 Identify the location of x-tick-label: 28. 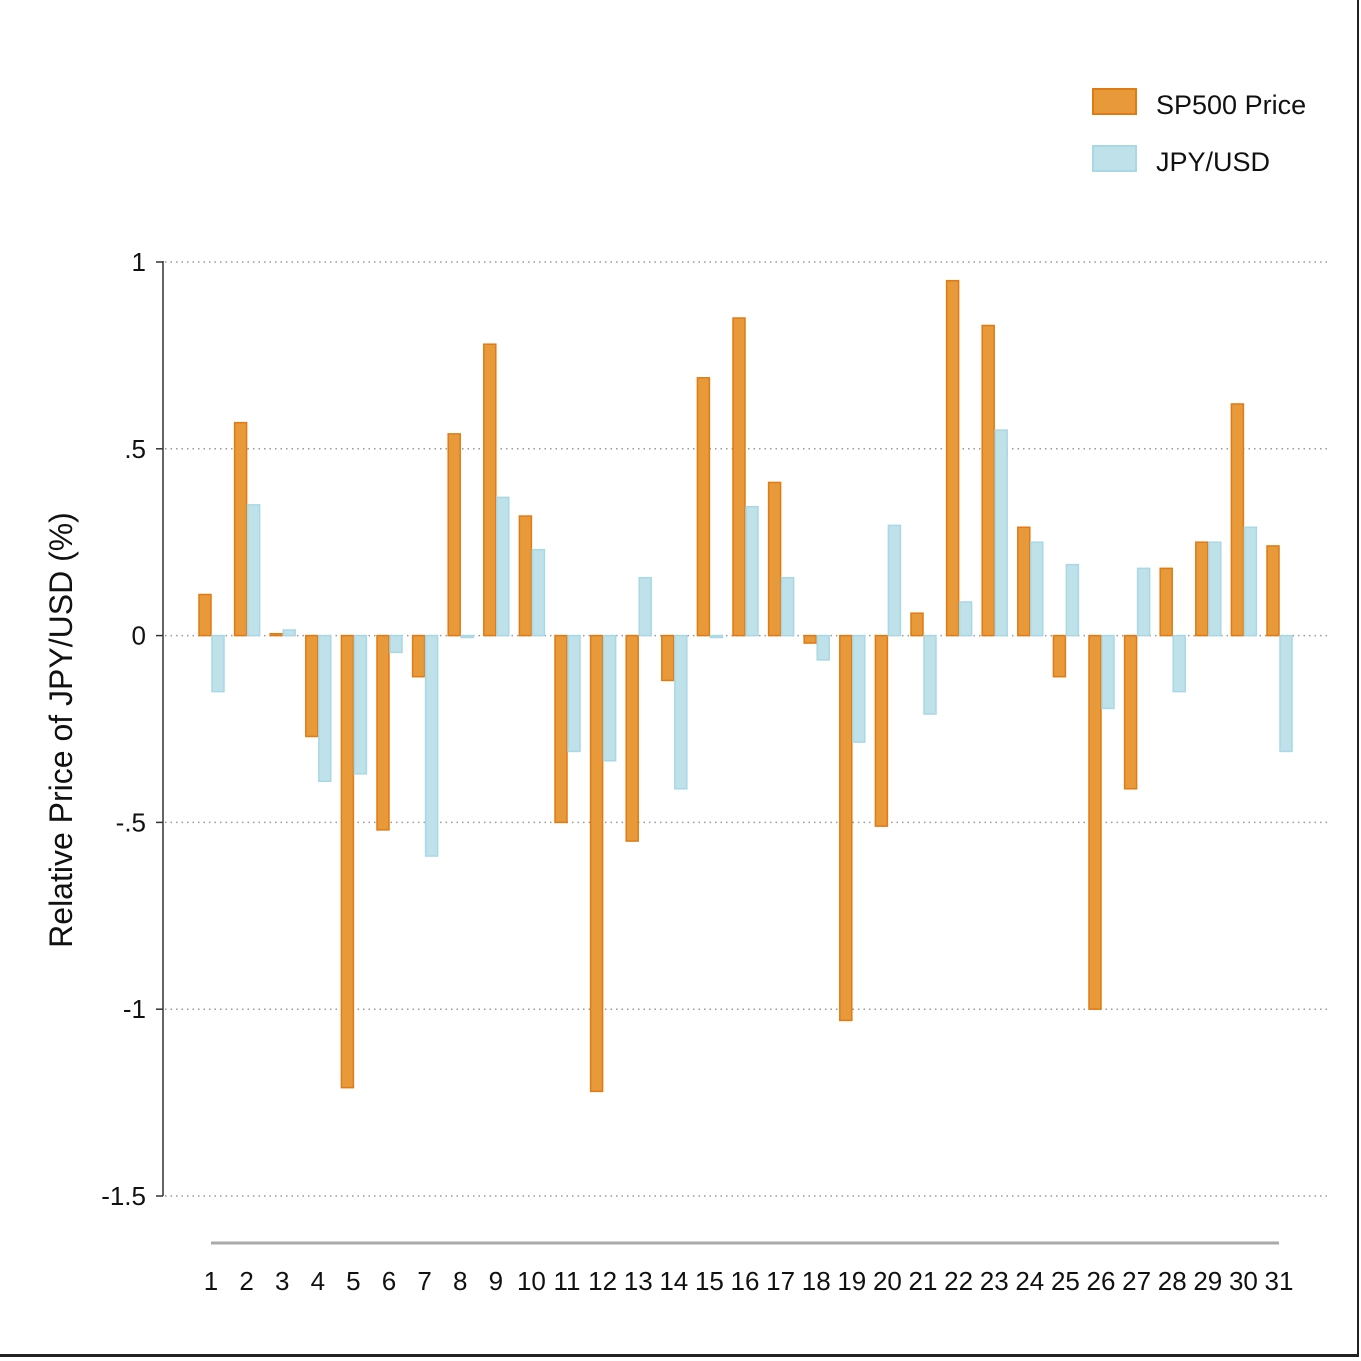
(1172, 1281).